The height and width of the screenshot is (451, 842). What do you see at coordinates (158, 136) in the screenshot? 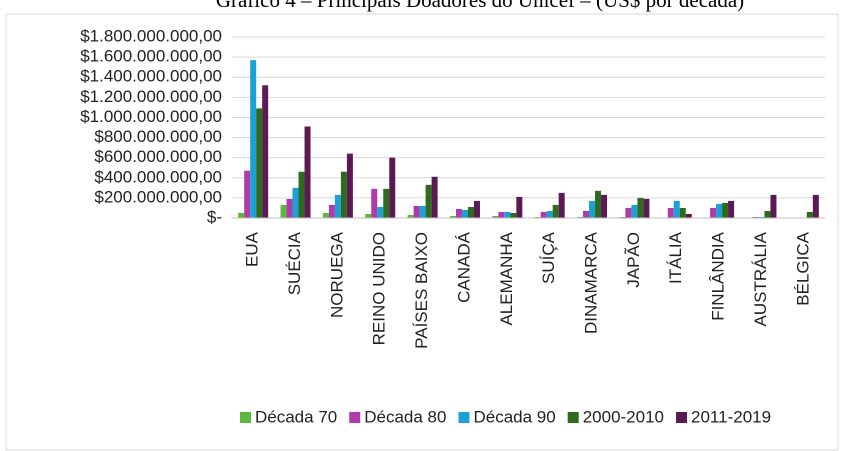
I see `y-tick-label: $800.000.000,00` at bounding box center [158, 136].